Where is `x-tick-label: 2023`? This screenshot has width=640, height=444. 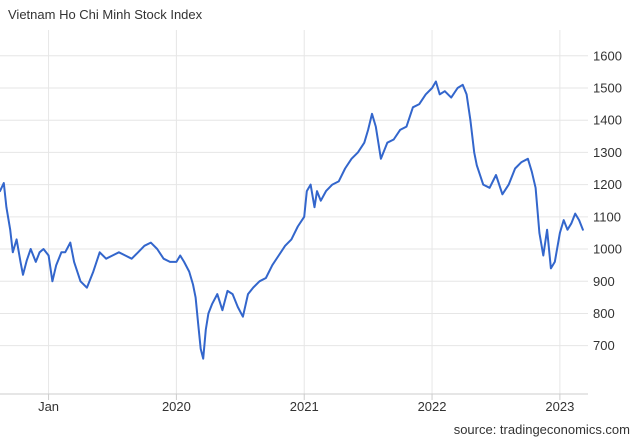 x-tick-label: 2023 is located at coordinates (559, 406).